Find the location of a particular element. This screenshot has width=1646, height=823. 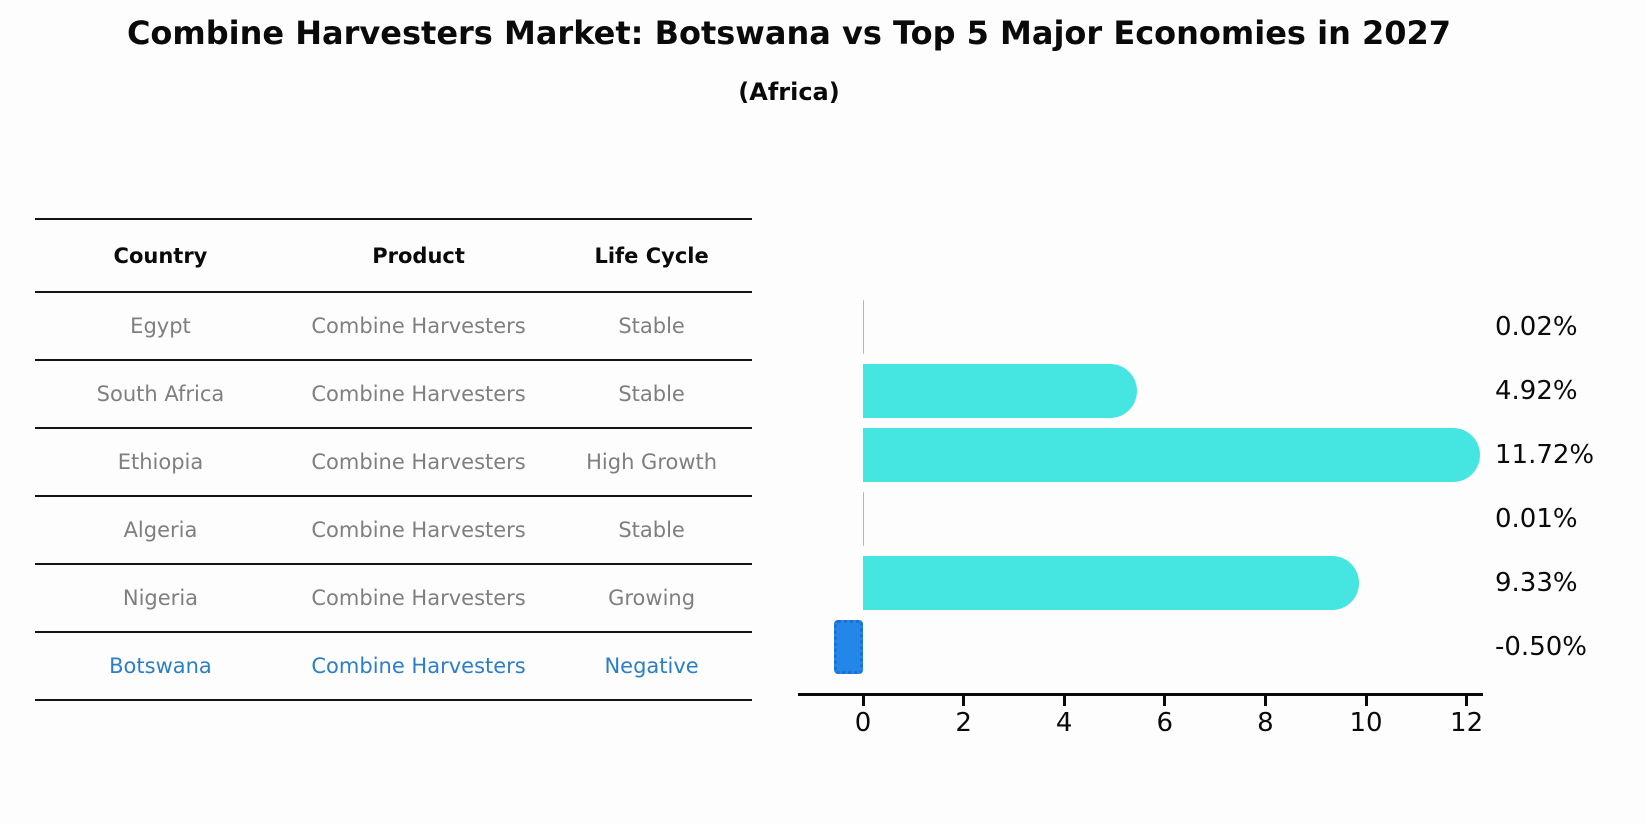

bar-ethiopia is located at coordinates (1171, 455).